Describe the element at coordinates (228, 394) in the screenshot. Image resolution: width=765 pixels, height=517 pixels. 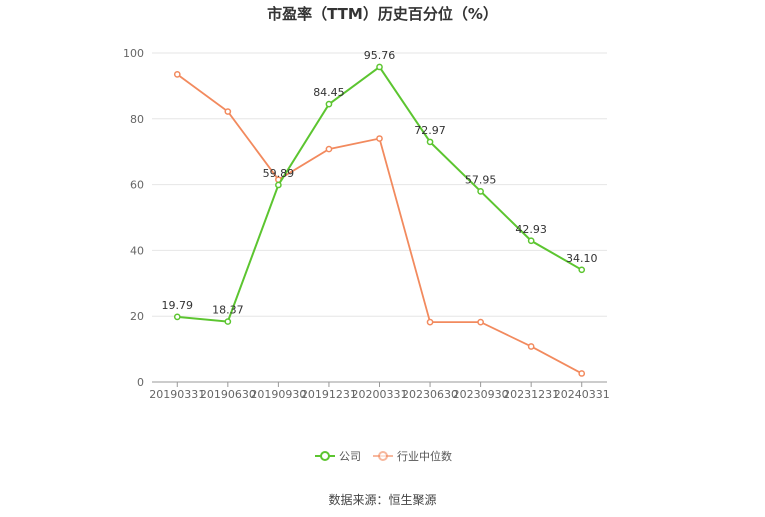
I see `x-tick-label: 20190630` at that location.